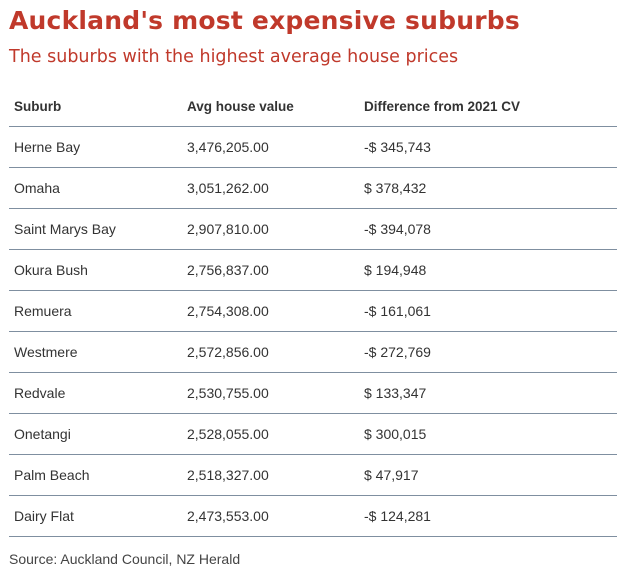 Image resolution: width=619 pixels, height=573 pixels. I want to click on cell-difference: $ 300,015, so click(395, 434).